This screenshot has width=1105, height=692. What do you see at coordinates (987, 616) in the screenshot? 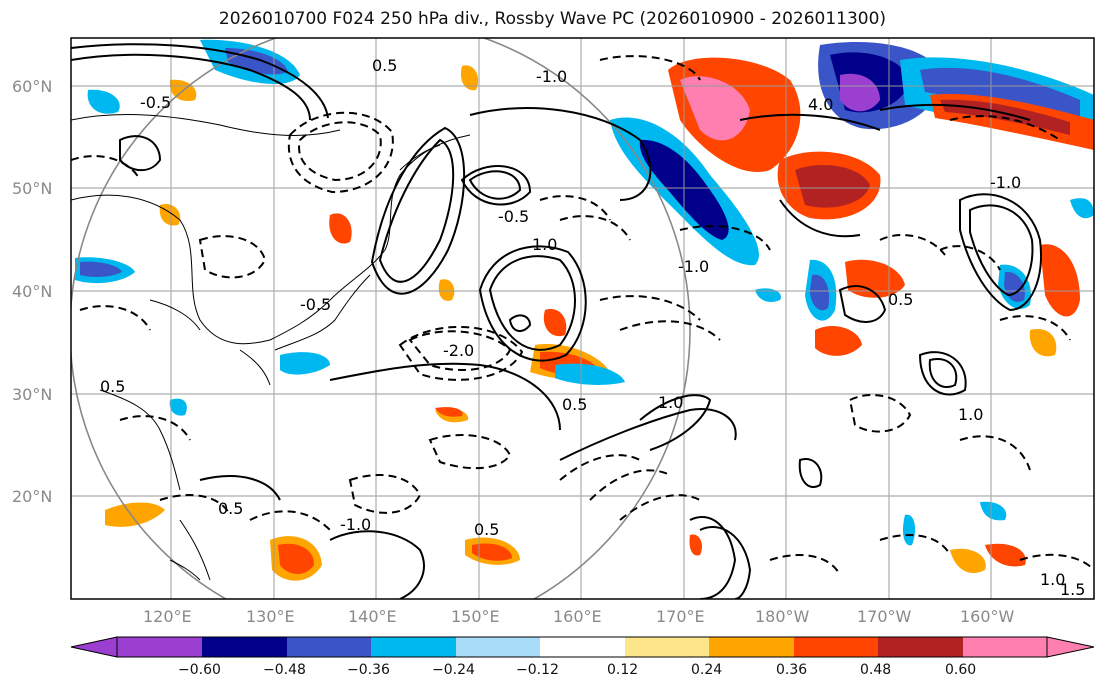
I see `lon-tick-label: 160°W` at bounding box center [987, 616].